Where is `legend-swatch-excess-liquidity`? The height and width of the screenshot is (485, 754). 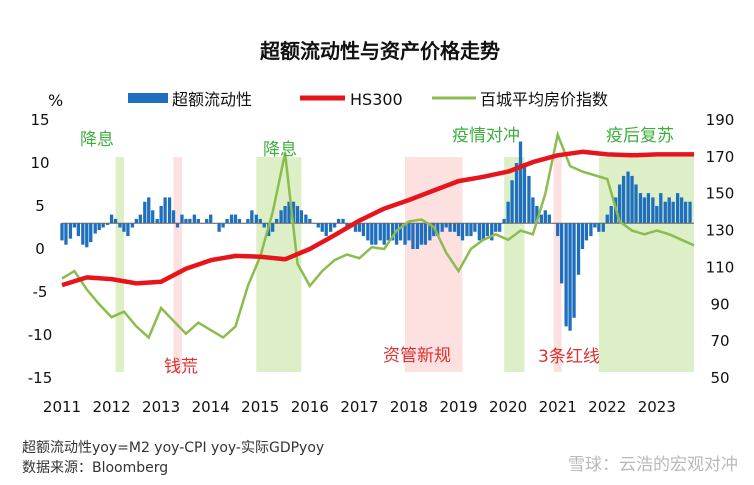
legend-swatch-excess-liquidity is located at coordinates (148, 98).